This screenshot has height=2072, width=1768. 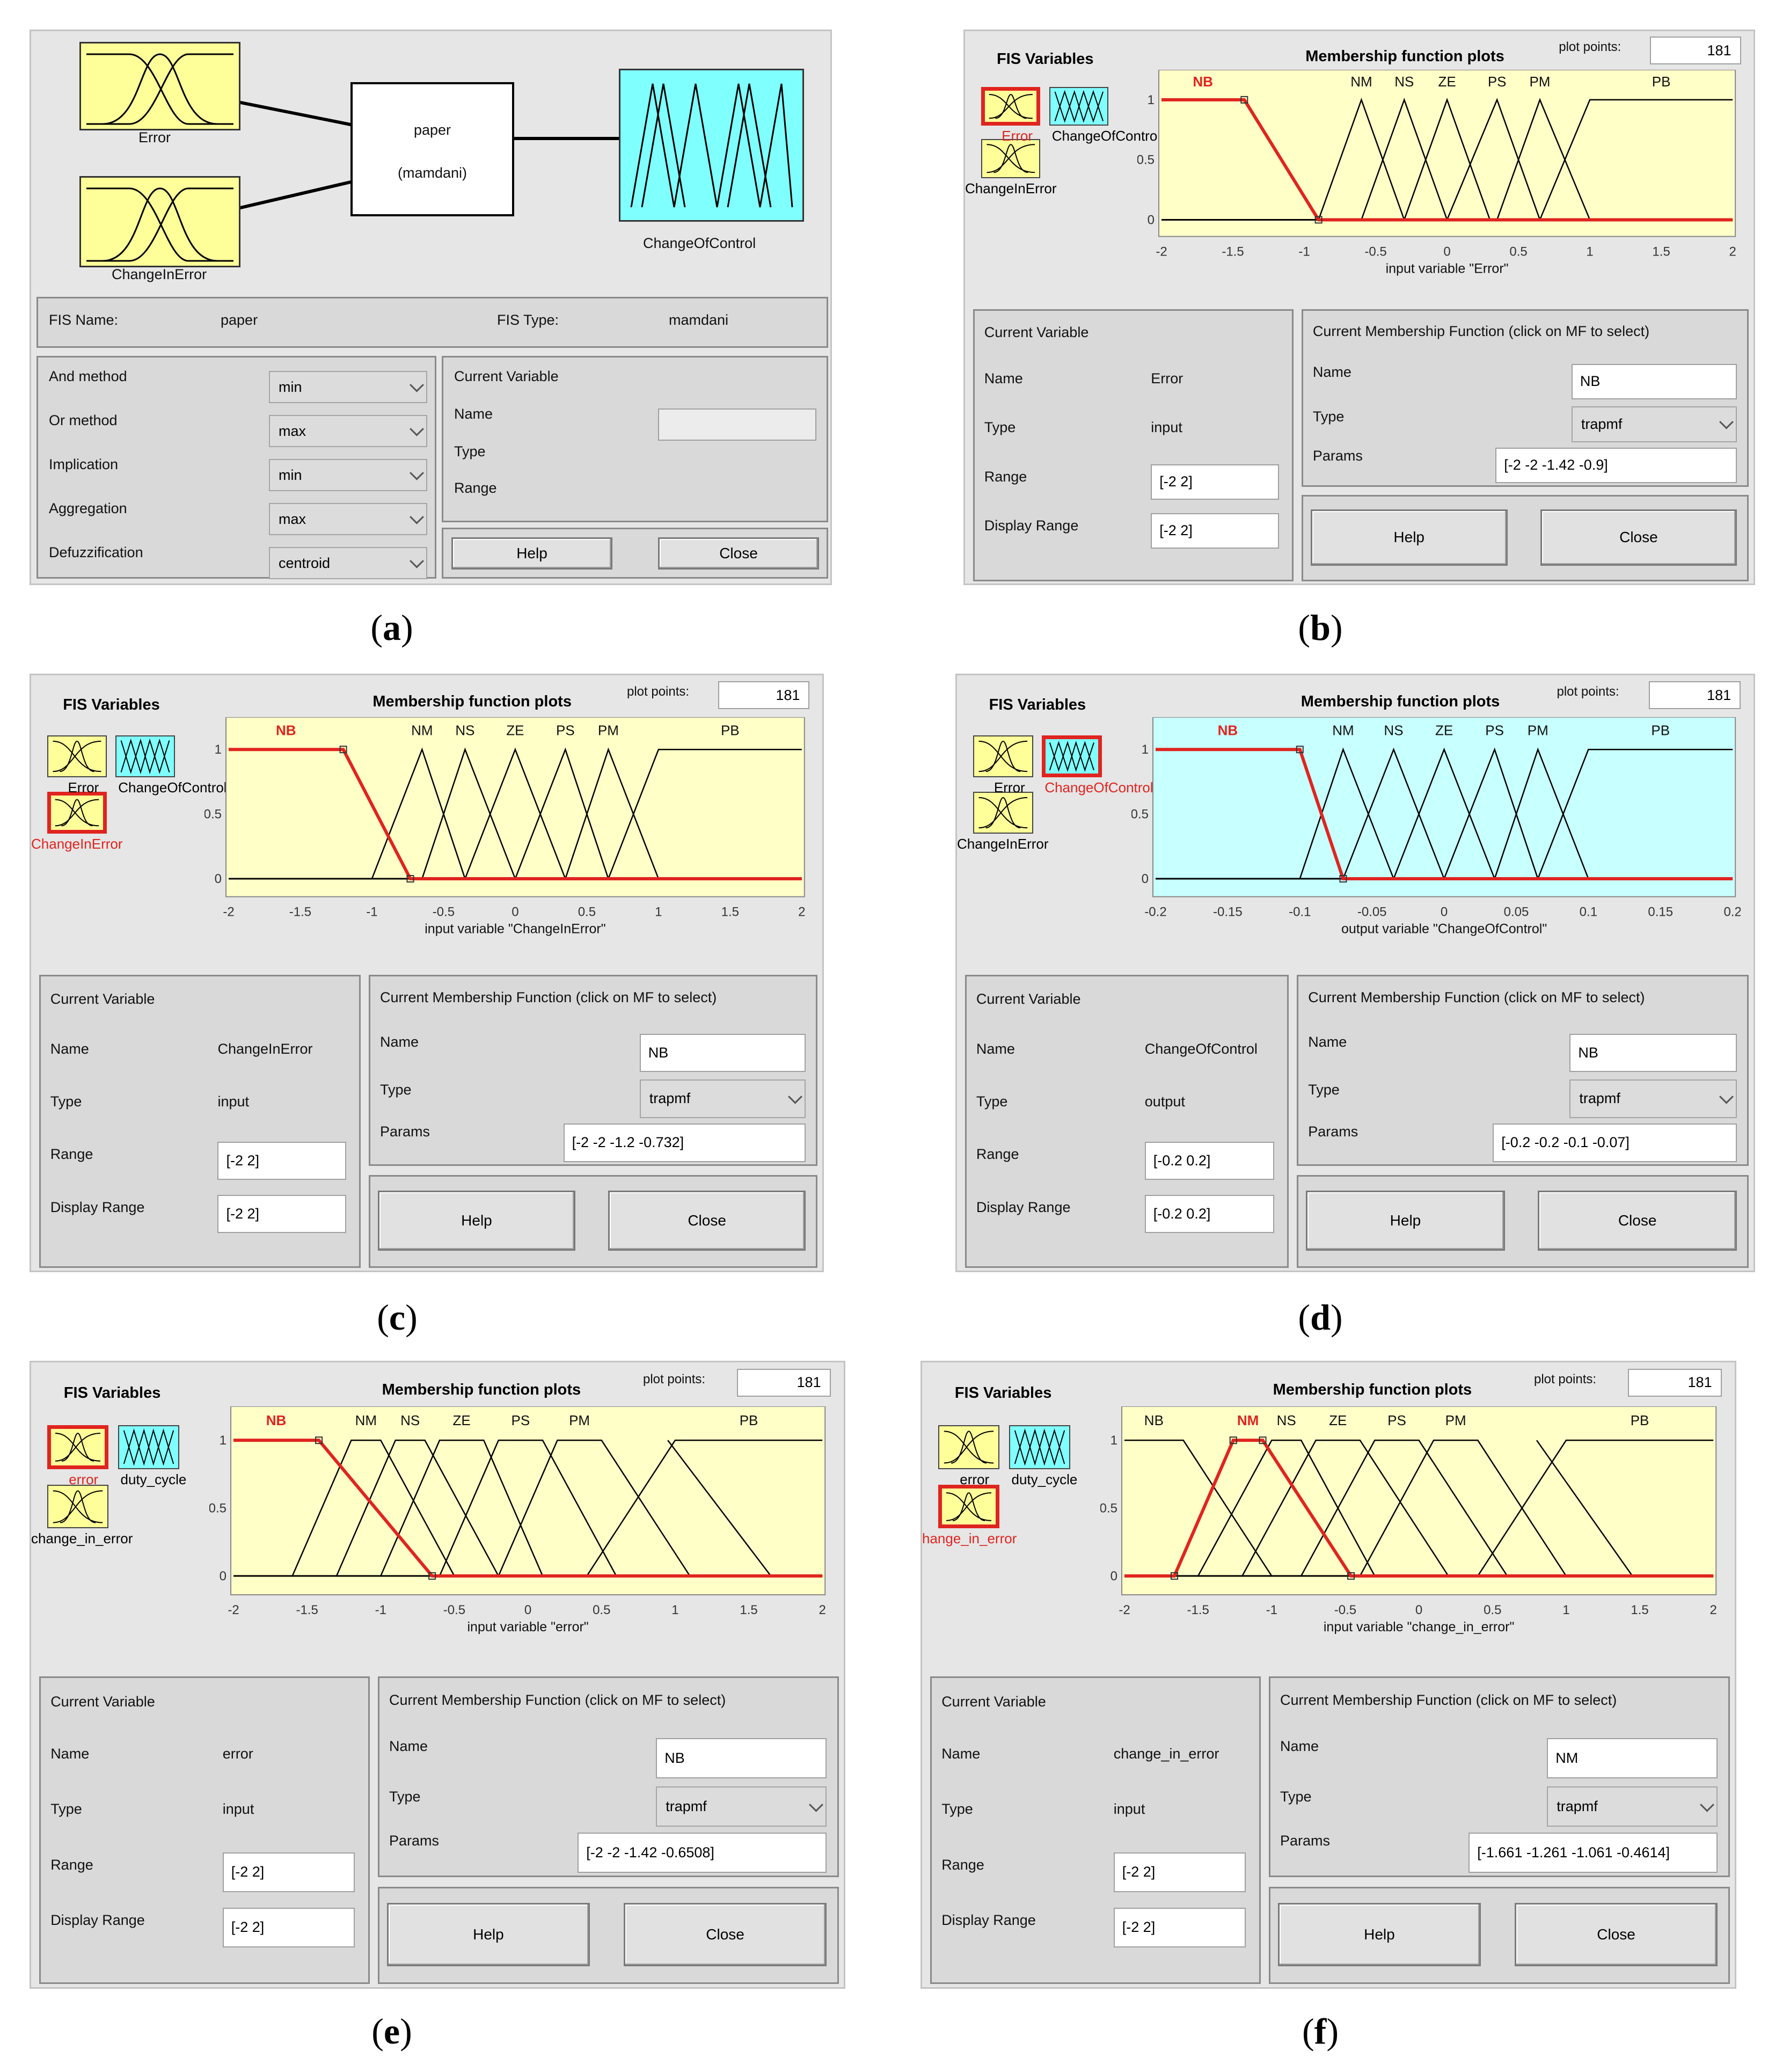 What do you see at coordinates (703, 1853) in the screenshot?
I see `mf-params-field: [-2 -2 -1.42 -0.6508]` at bounding box center [703, 1853].